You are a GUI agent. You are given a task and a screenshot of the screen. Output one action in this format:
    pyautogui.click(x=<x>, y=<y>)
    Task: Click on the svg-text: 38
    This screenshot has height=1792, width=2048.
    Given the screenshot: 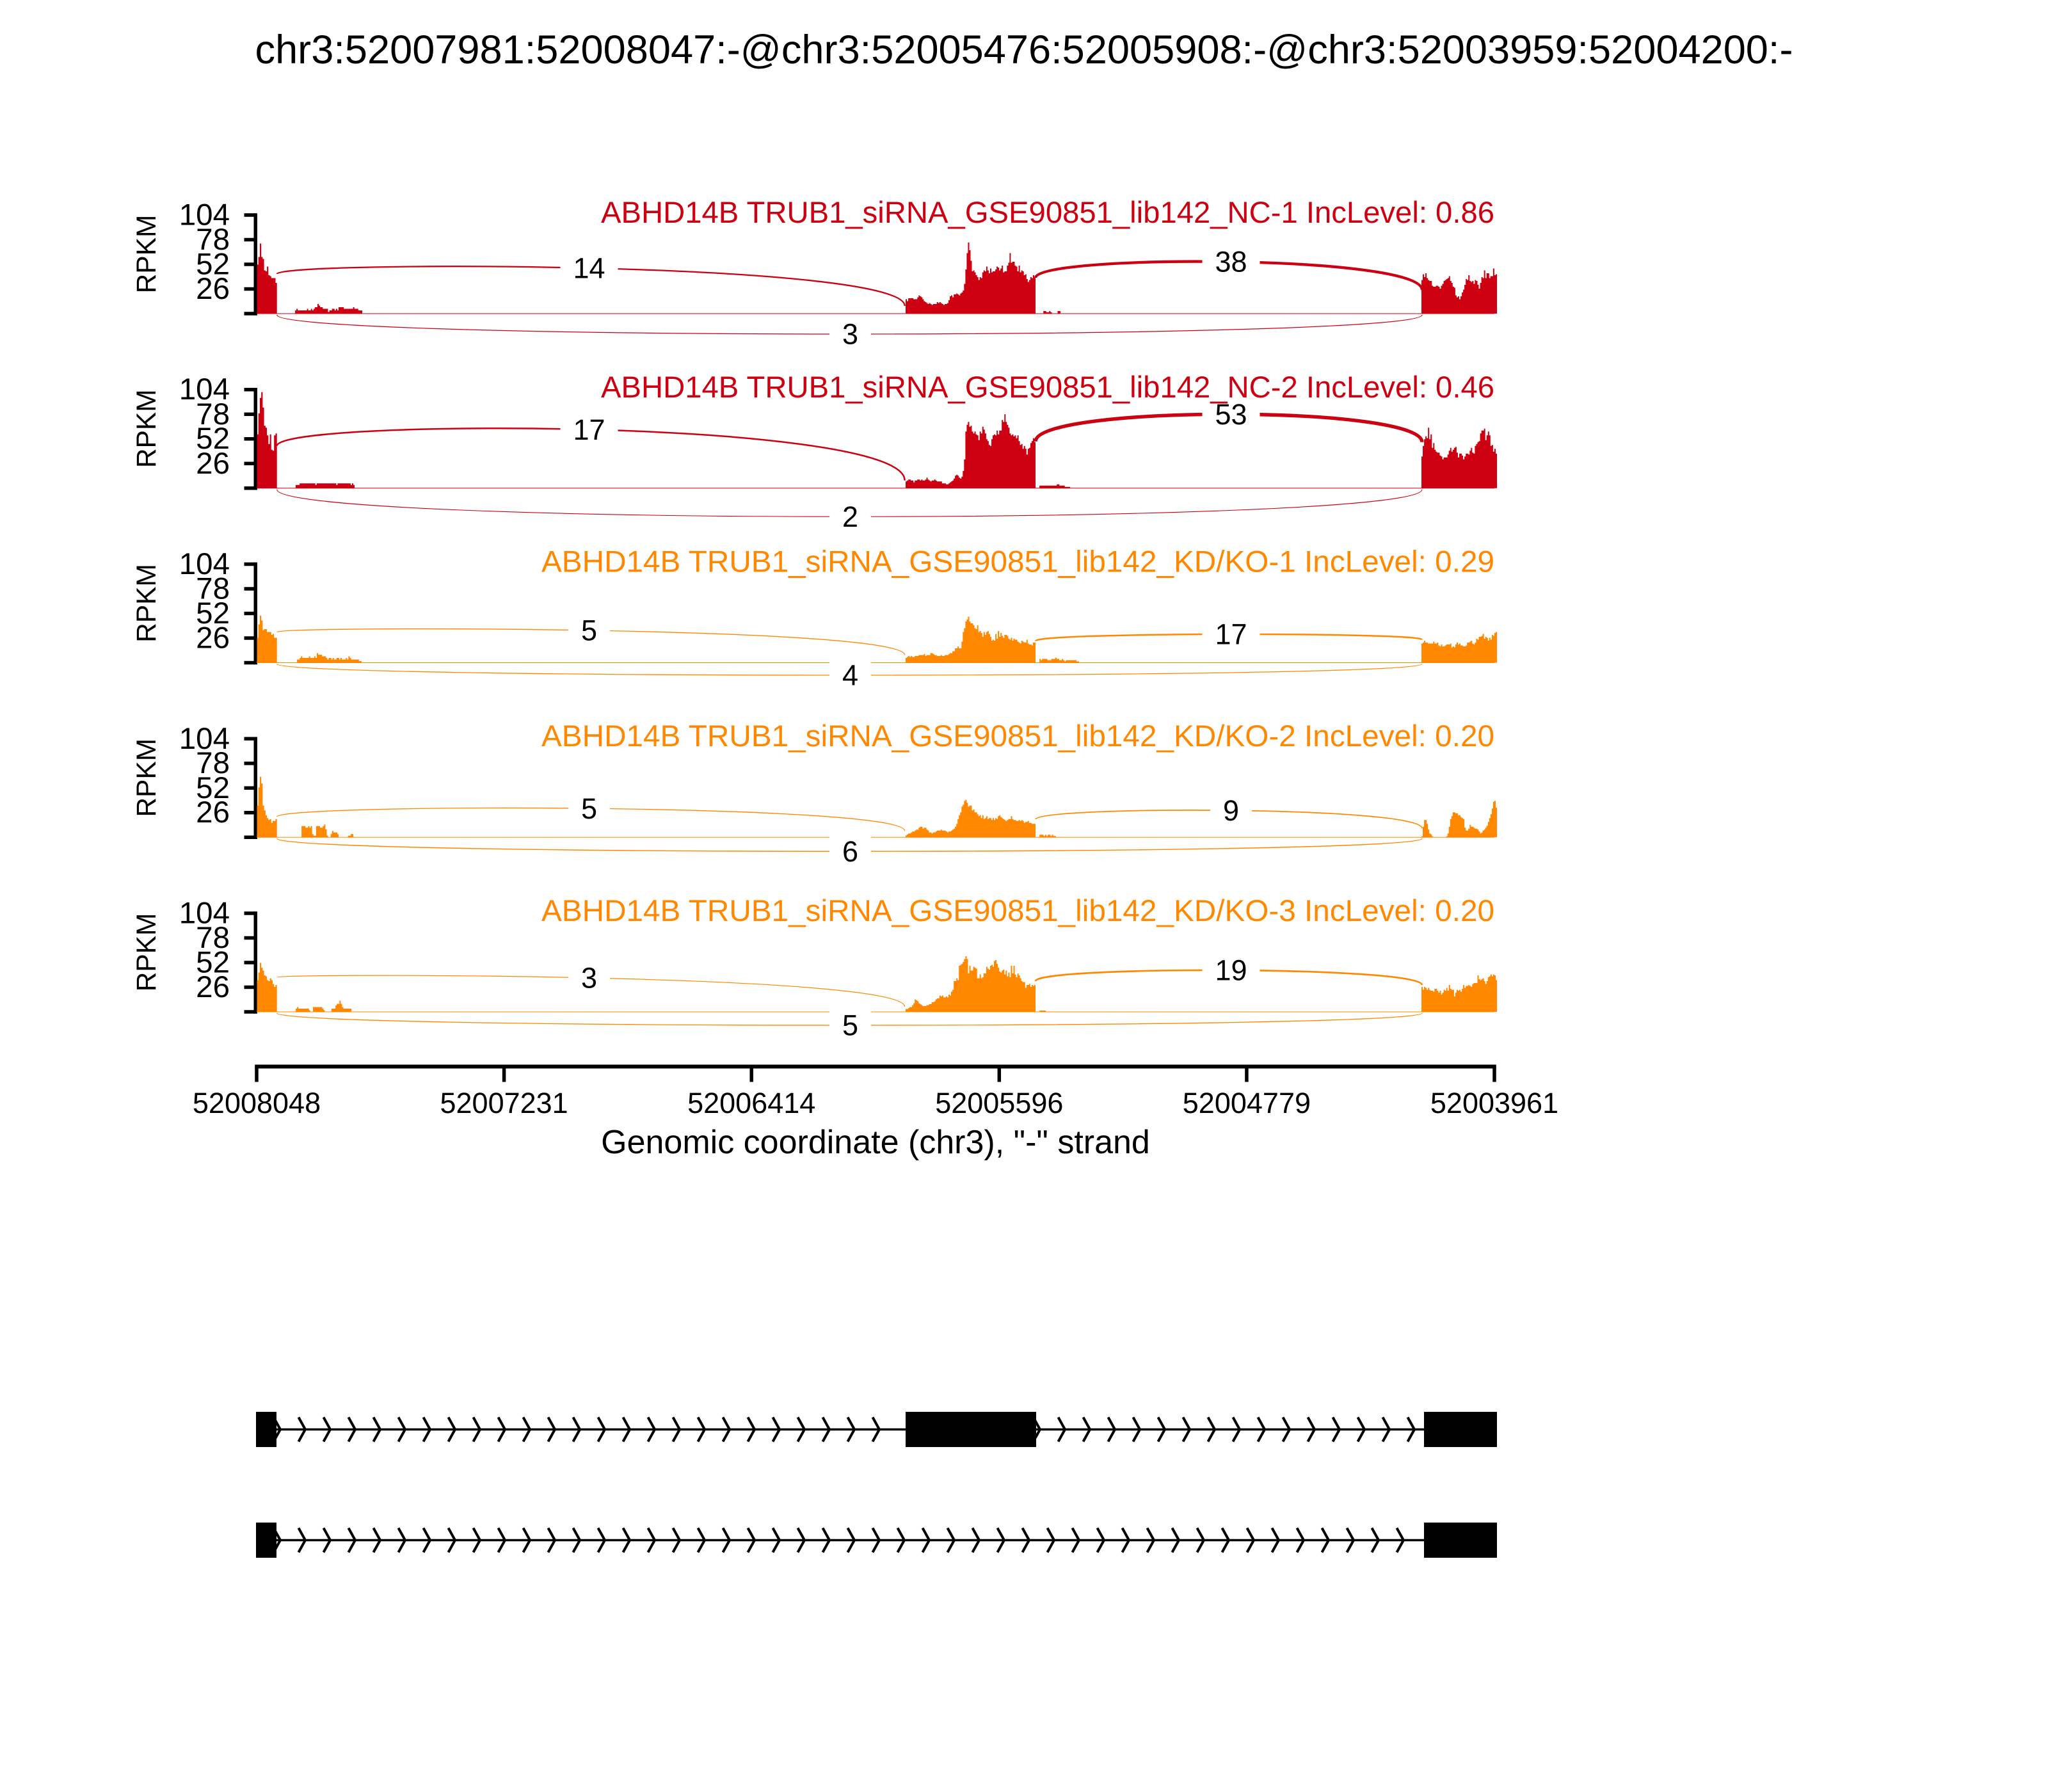 What is the action you would take?
    pyautogui.click(x=1231, y=262)
    